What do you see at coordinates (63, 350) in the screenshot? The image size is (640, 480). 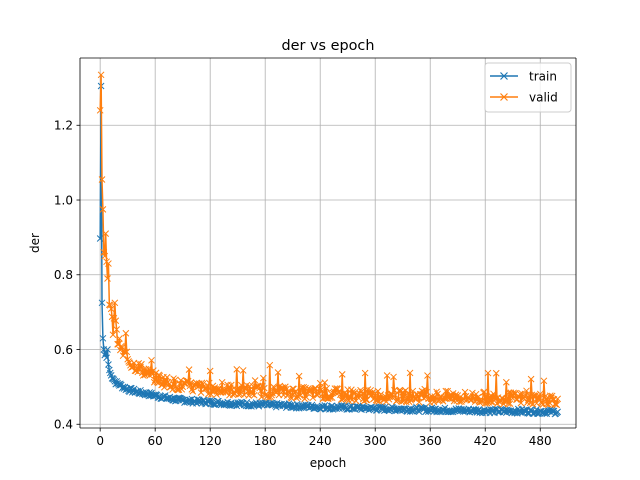 I see `y-tick-label: 0.6` at bounding box center [63, 350].